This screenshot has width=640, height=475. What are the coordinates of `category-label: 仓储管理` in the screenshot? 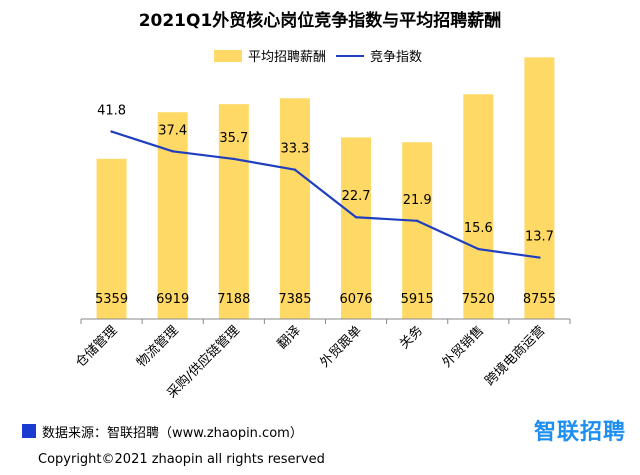 It's located at (96, 346).